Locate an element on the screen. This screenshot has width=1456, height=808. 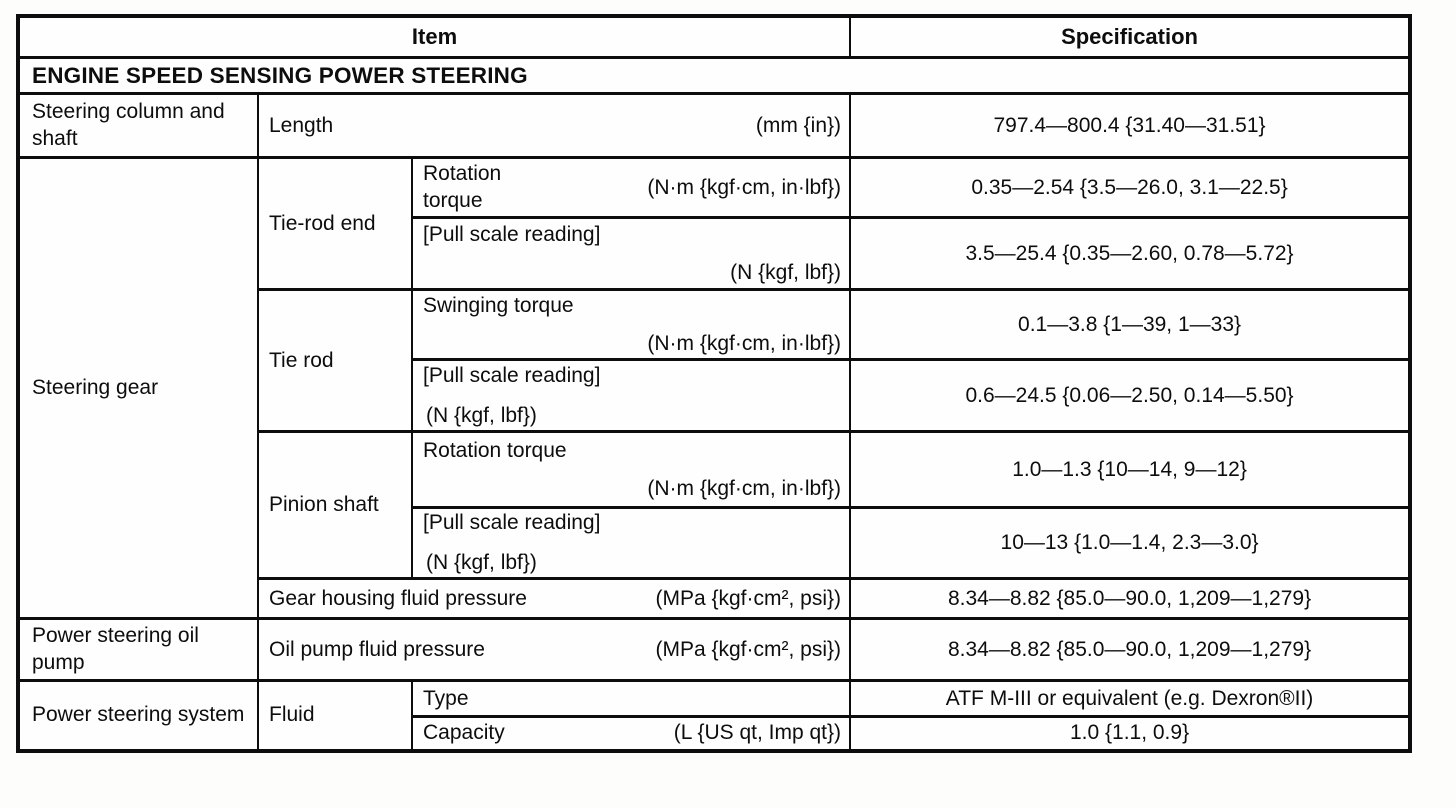
measure-capacity-name: Capacity is located at coordinates (464, 733).